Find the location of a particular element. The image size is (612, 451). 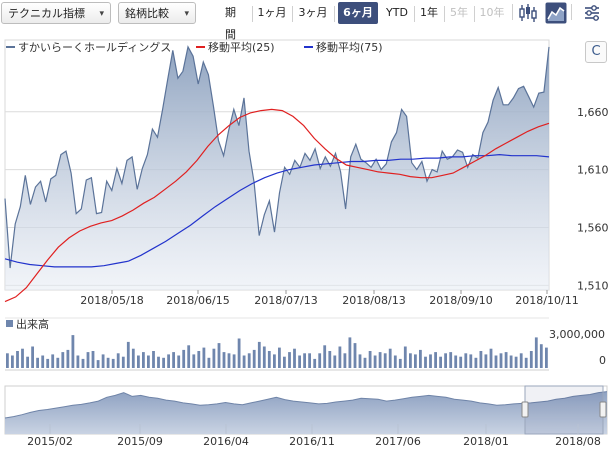

compare-label: 銘柄比較 is located at coordinates (147, 13).